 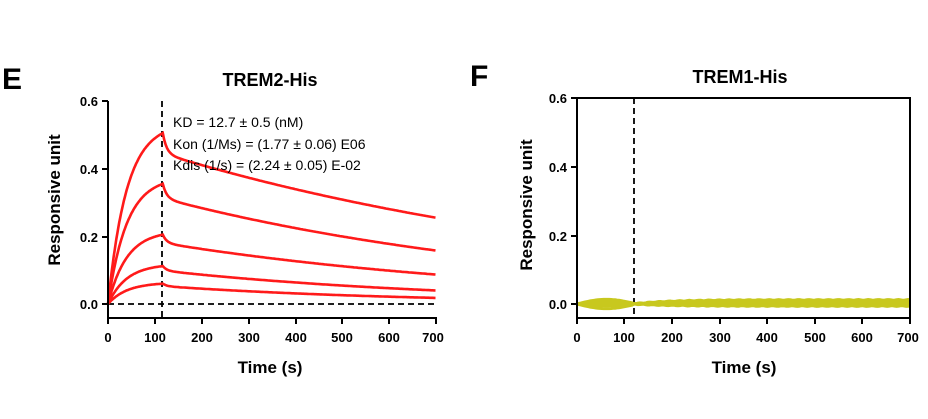 I want to click on panel-e-series-group, so click(x=271, y=217).